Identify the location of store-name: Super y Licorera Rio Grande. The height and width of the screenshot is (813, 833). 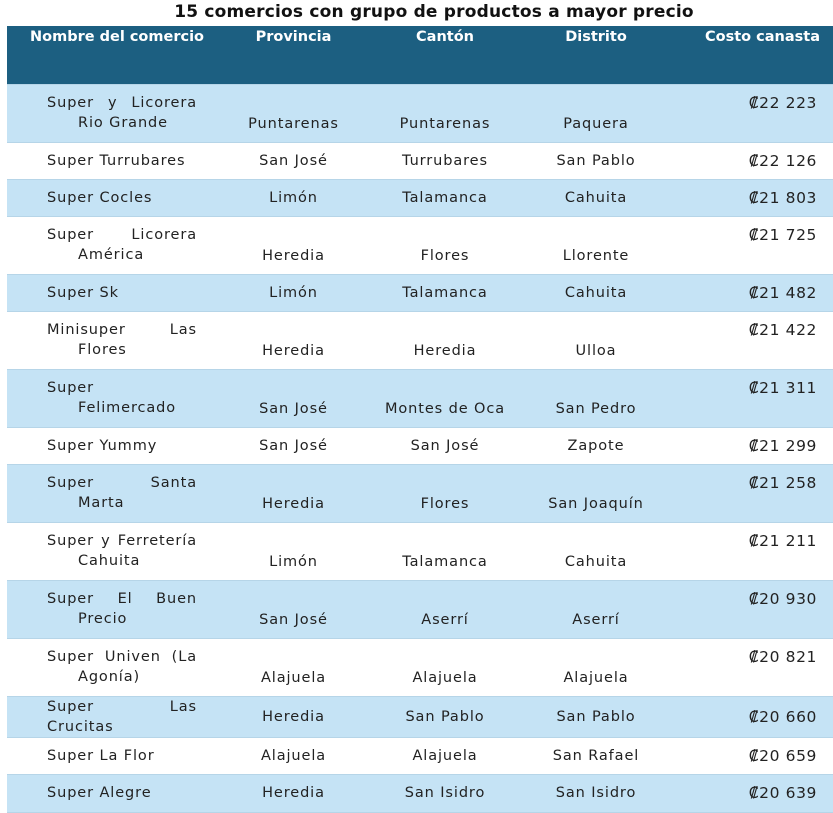
(122, 113).